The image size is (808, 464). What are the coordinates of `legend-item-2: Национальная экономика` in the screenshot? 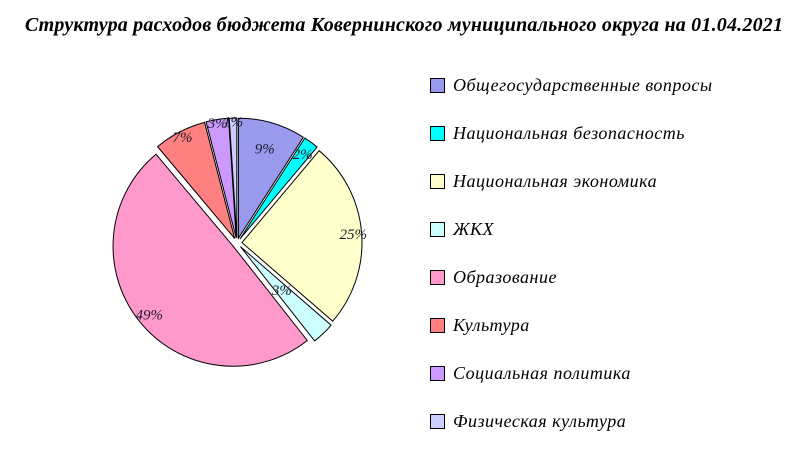 It's located at (571, 181).